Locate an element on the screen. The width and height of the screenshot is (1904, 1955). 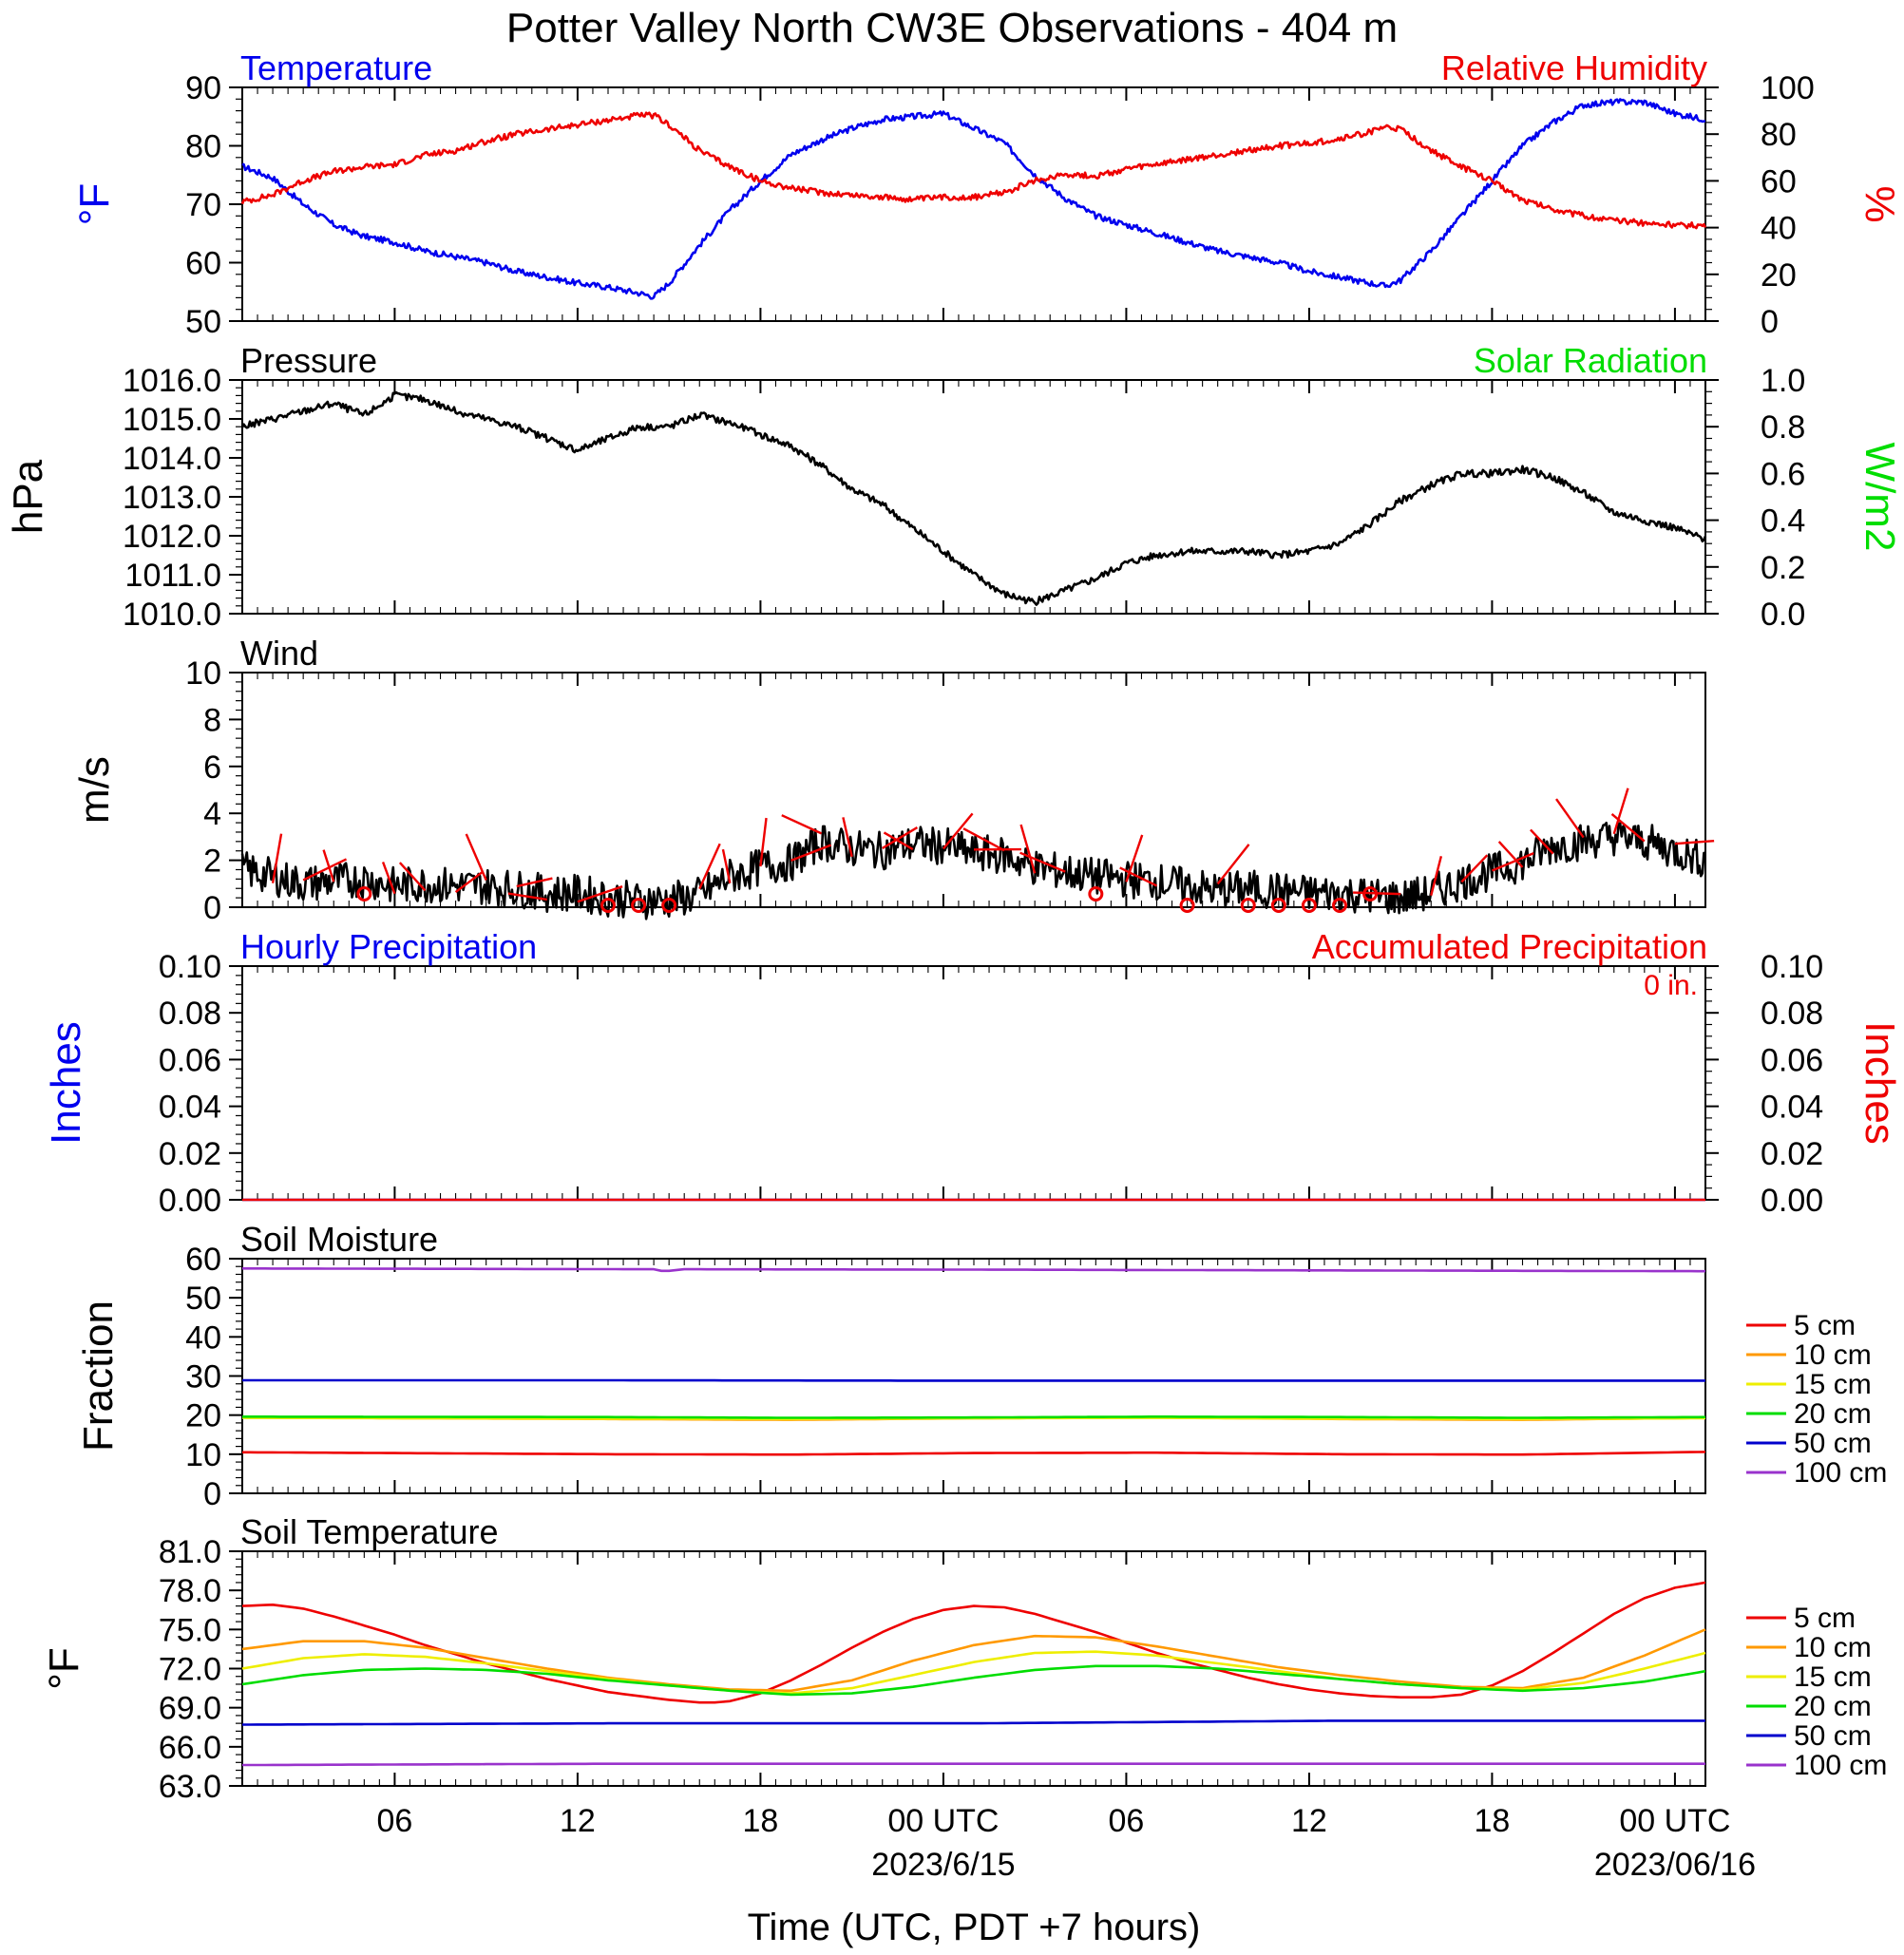
y-tick-label: 100 is located at coordinates (1788, 88).